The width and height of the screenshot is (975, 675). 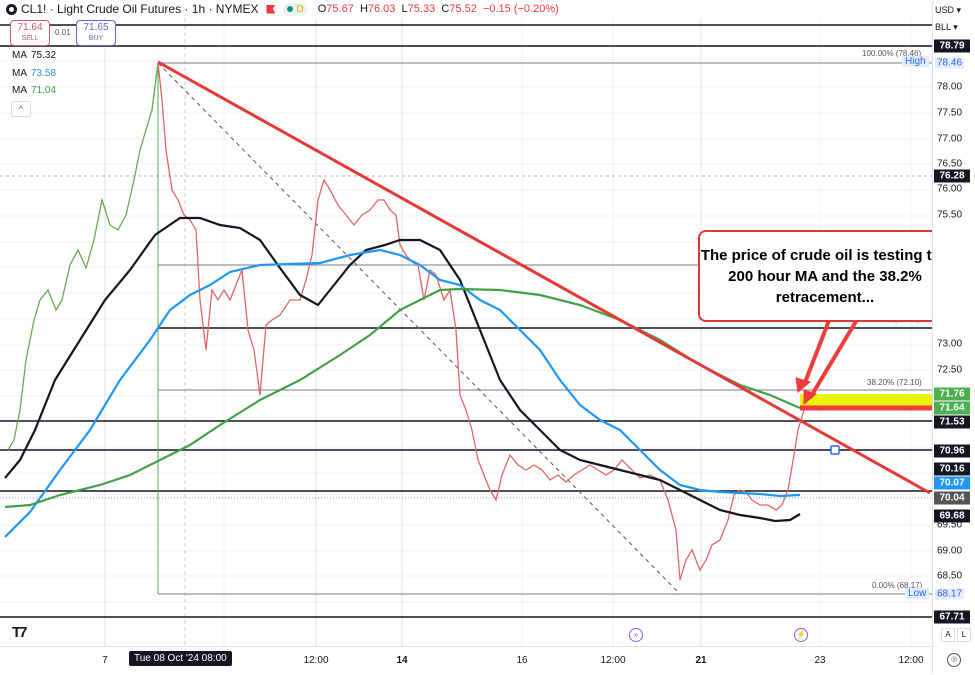 I want to click on tick: 76.00, so click(x=950, y=189).